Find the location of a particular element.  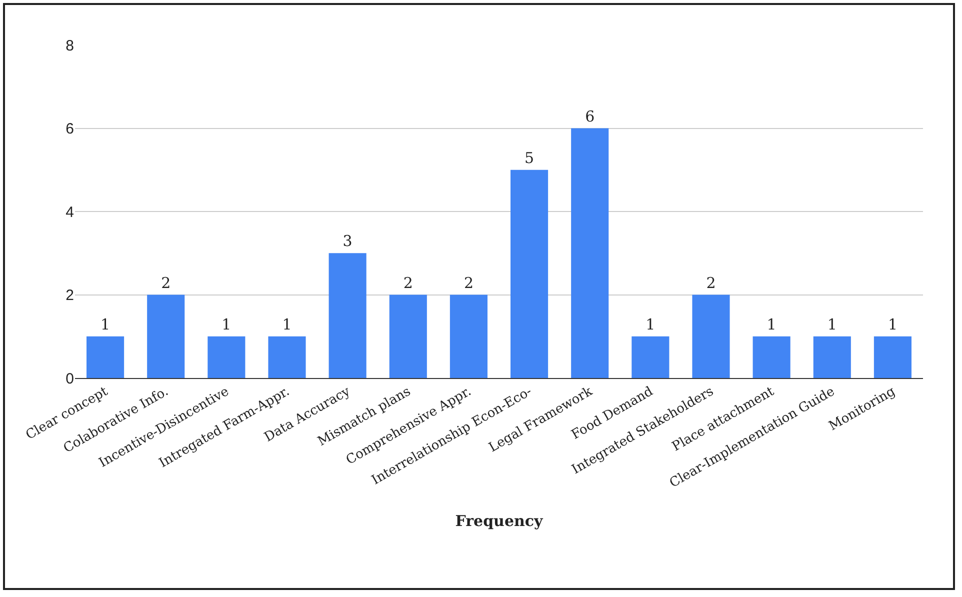

y-tick-label: 8 is located at coordinates (70, 45).